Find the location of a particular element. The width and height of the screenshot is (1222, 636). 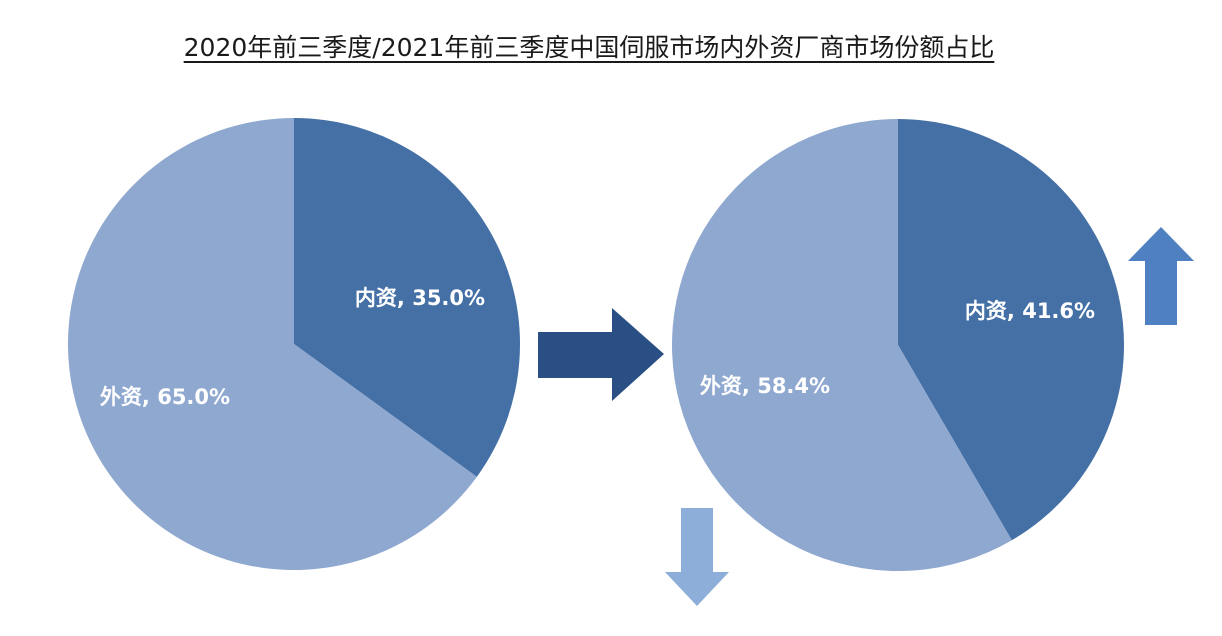

right-arrow-icon is located at coordinates (601, 354).